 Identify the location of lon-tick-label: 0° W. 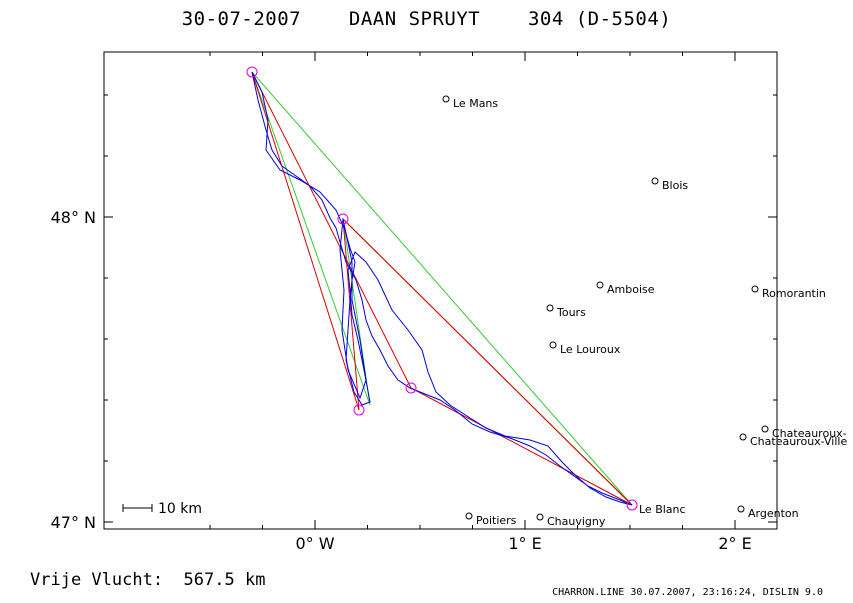
(314, 543).